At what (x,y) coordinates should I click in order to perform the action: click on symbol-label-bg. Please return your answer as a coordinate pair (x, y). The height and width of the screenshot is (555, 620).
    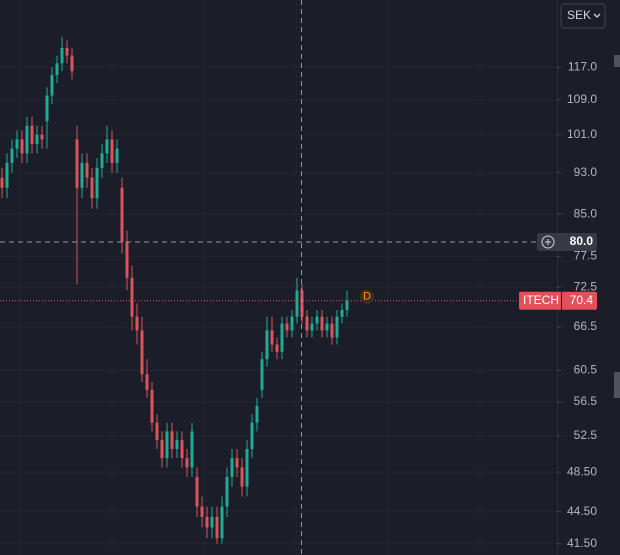
    Looking at the image, I should click on (558, 300).